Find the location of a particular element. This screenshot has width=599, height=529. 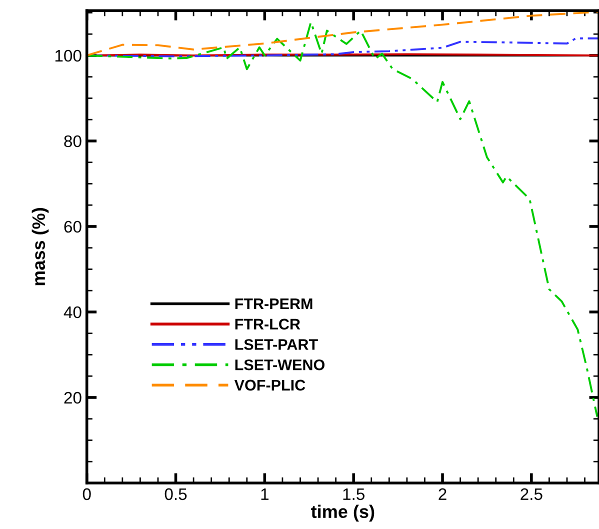

x-tick-label: 1.5 is located at coordinates (353, 494).